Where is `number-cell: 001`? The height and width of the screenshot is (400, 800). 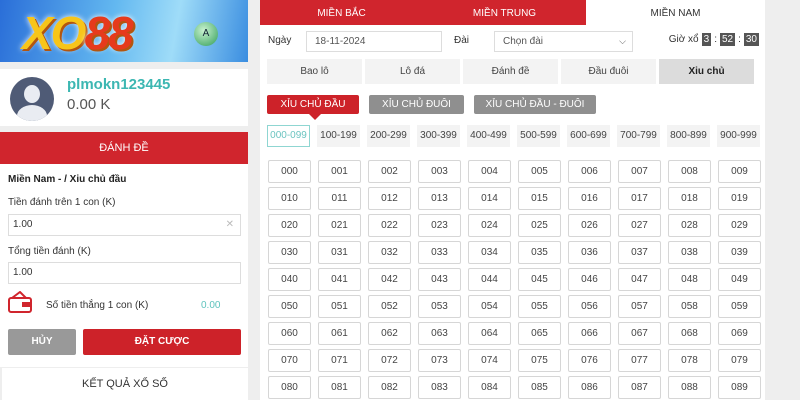 number-cell: 001 is located at coordinates (339, 171).